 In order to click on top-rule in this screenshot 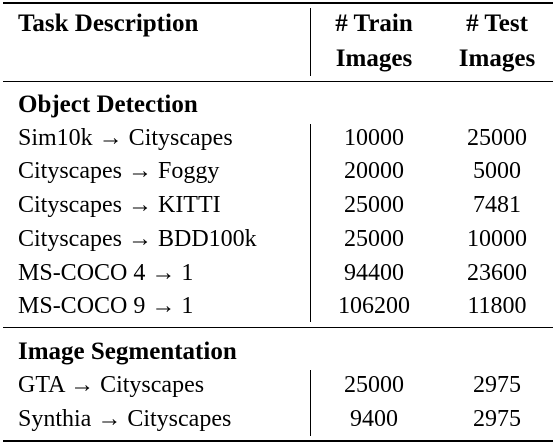, I will do `click(278, 3)`.